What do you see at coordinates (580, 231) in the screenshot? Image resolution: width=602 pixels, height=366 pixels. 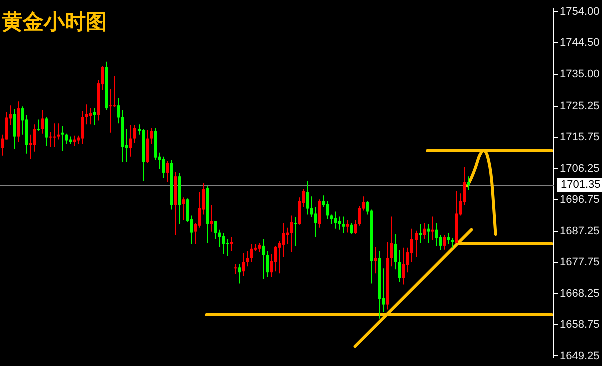 I see `y-tick-label: 1687.25` at bounding box center [580, 231].